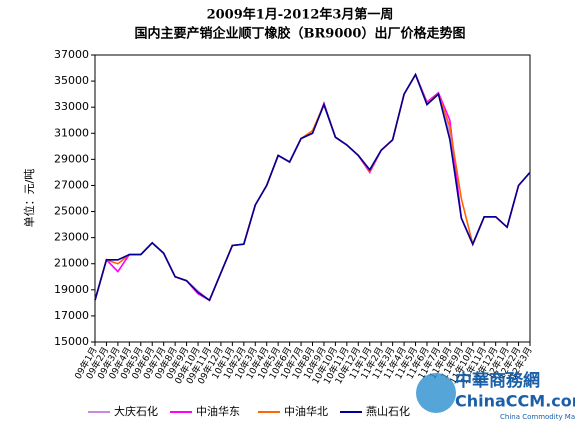 This screenshot has height=436, width=575. Describe the element at coordinates (71, 263) in the screenshot. I see `y-tick-label: 21000` at that location.